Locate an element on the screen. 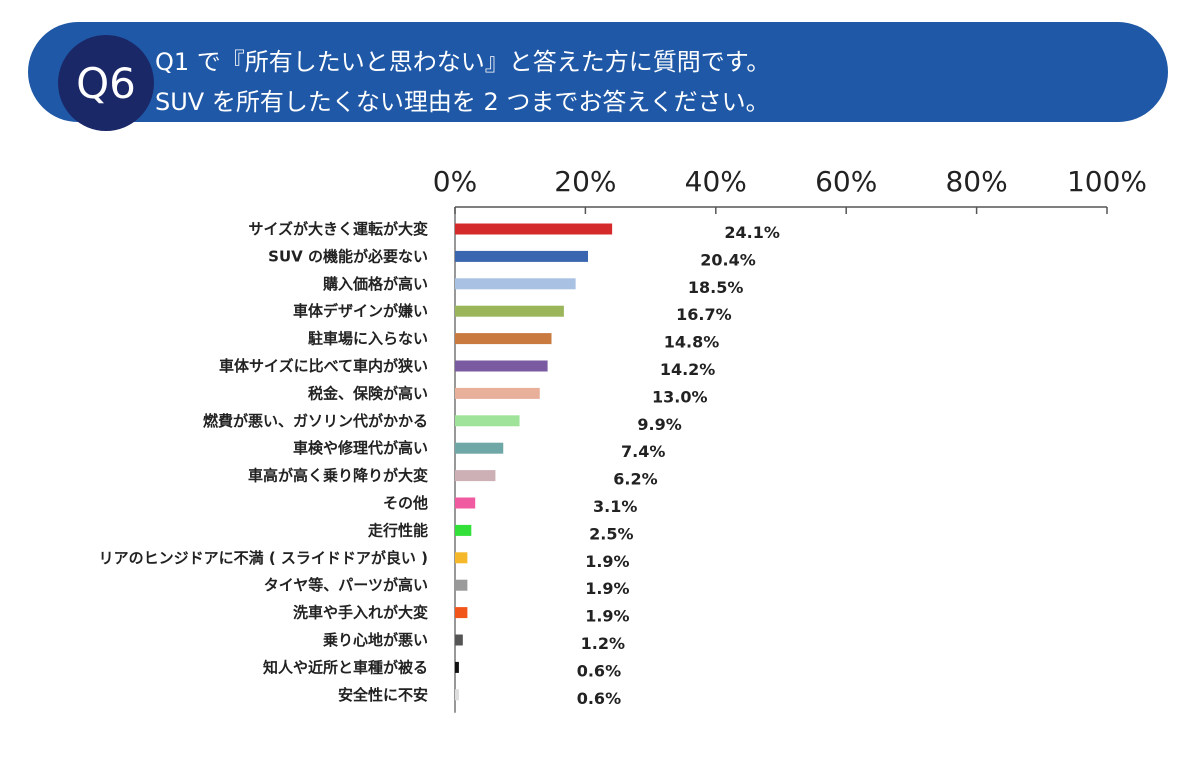  question-line-1: Q1 で『所有したいと思わない』と答えた方に質問です。 is located at coordinates (463, 62).